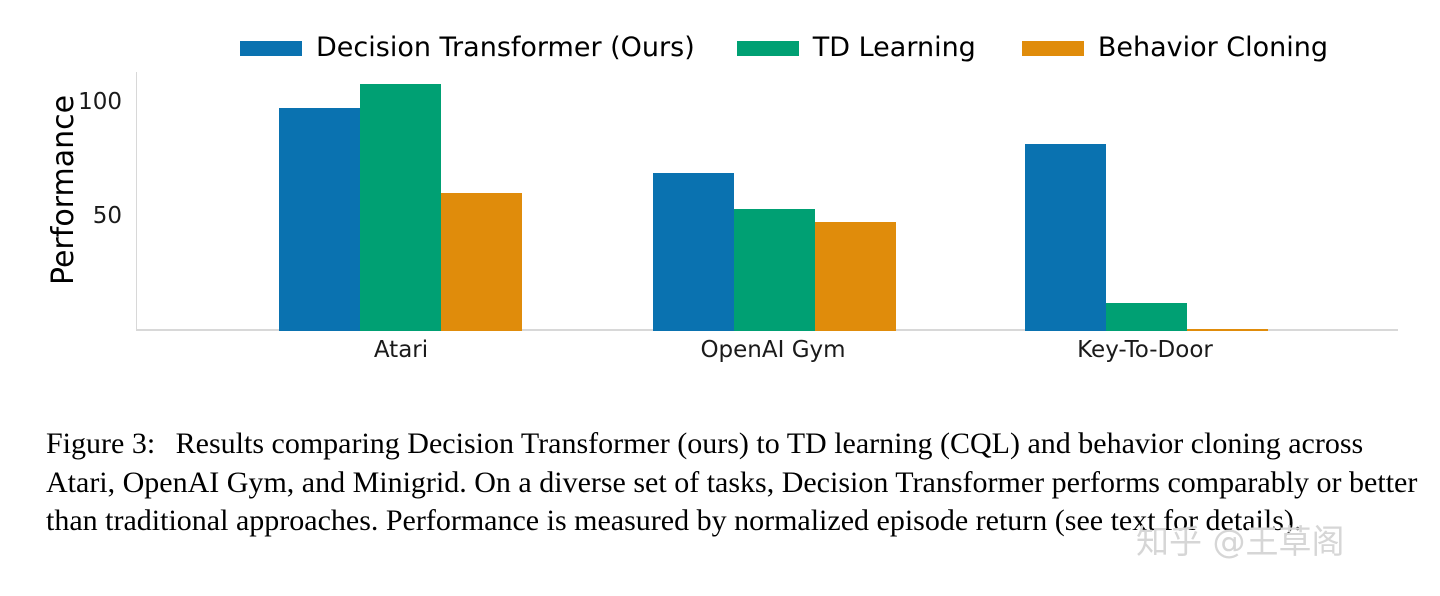 This screenshot has height=596, width=1440. Describe the element at coordinates (136, 201) in the screenshot. I see `y-axis-line` at that location.